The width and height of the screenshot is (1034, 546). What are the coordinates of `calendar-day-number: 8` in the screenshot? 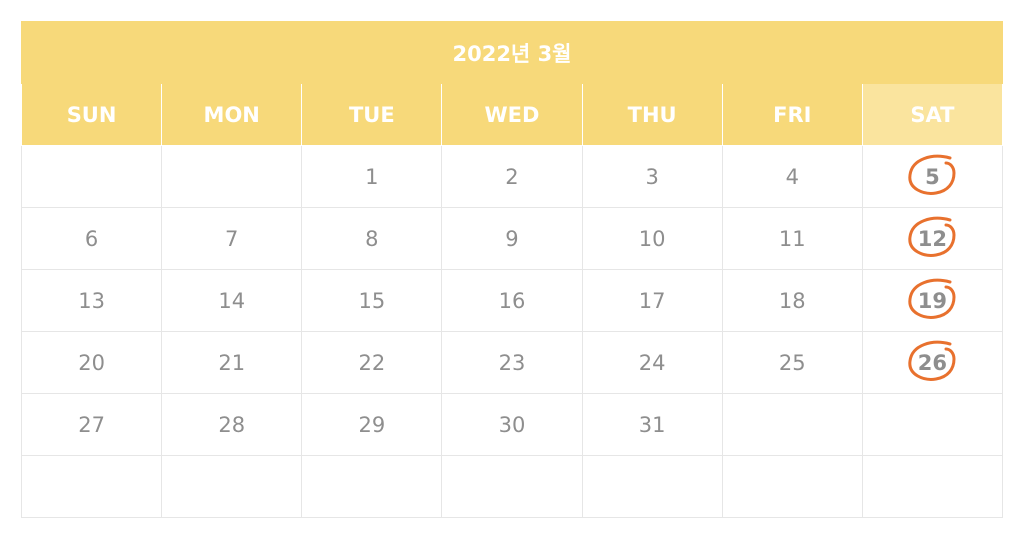 It's located at (372, 238).